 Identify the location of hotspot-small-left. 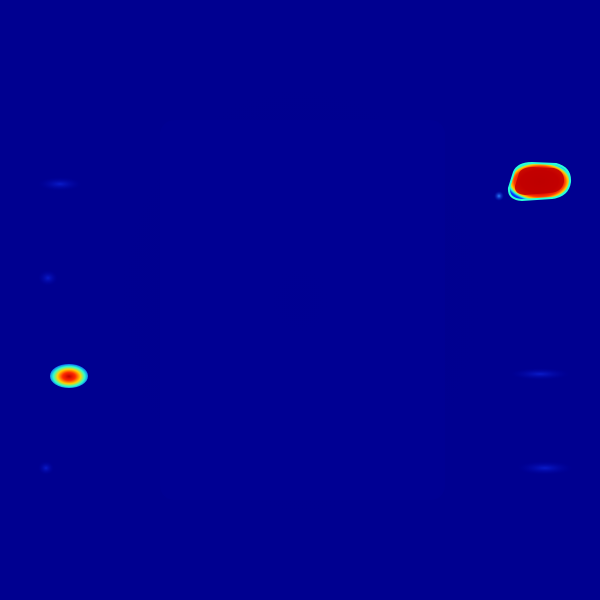
(69, 376).